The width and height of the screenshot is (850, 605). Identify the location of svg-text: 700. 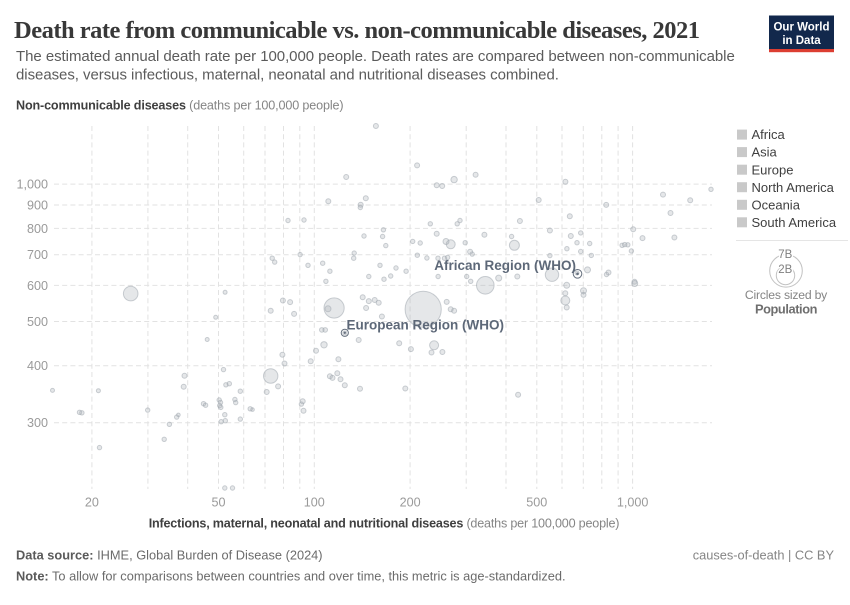
(37, 255).